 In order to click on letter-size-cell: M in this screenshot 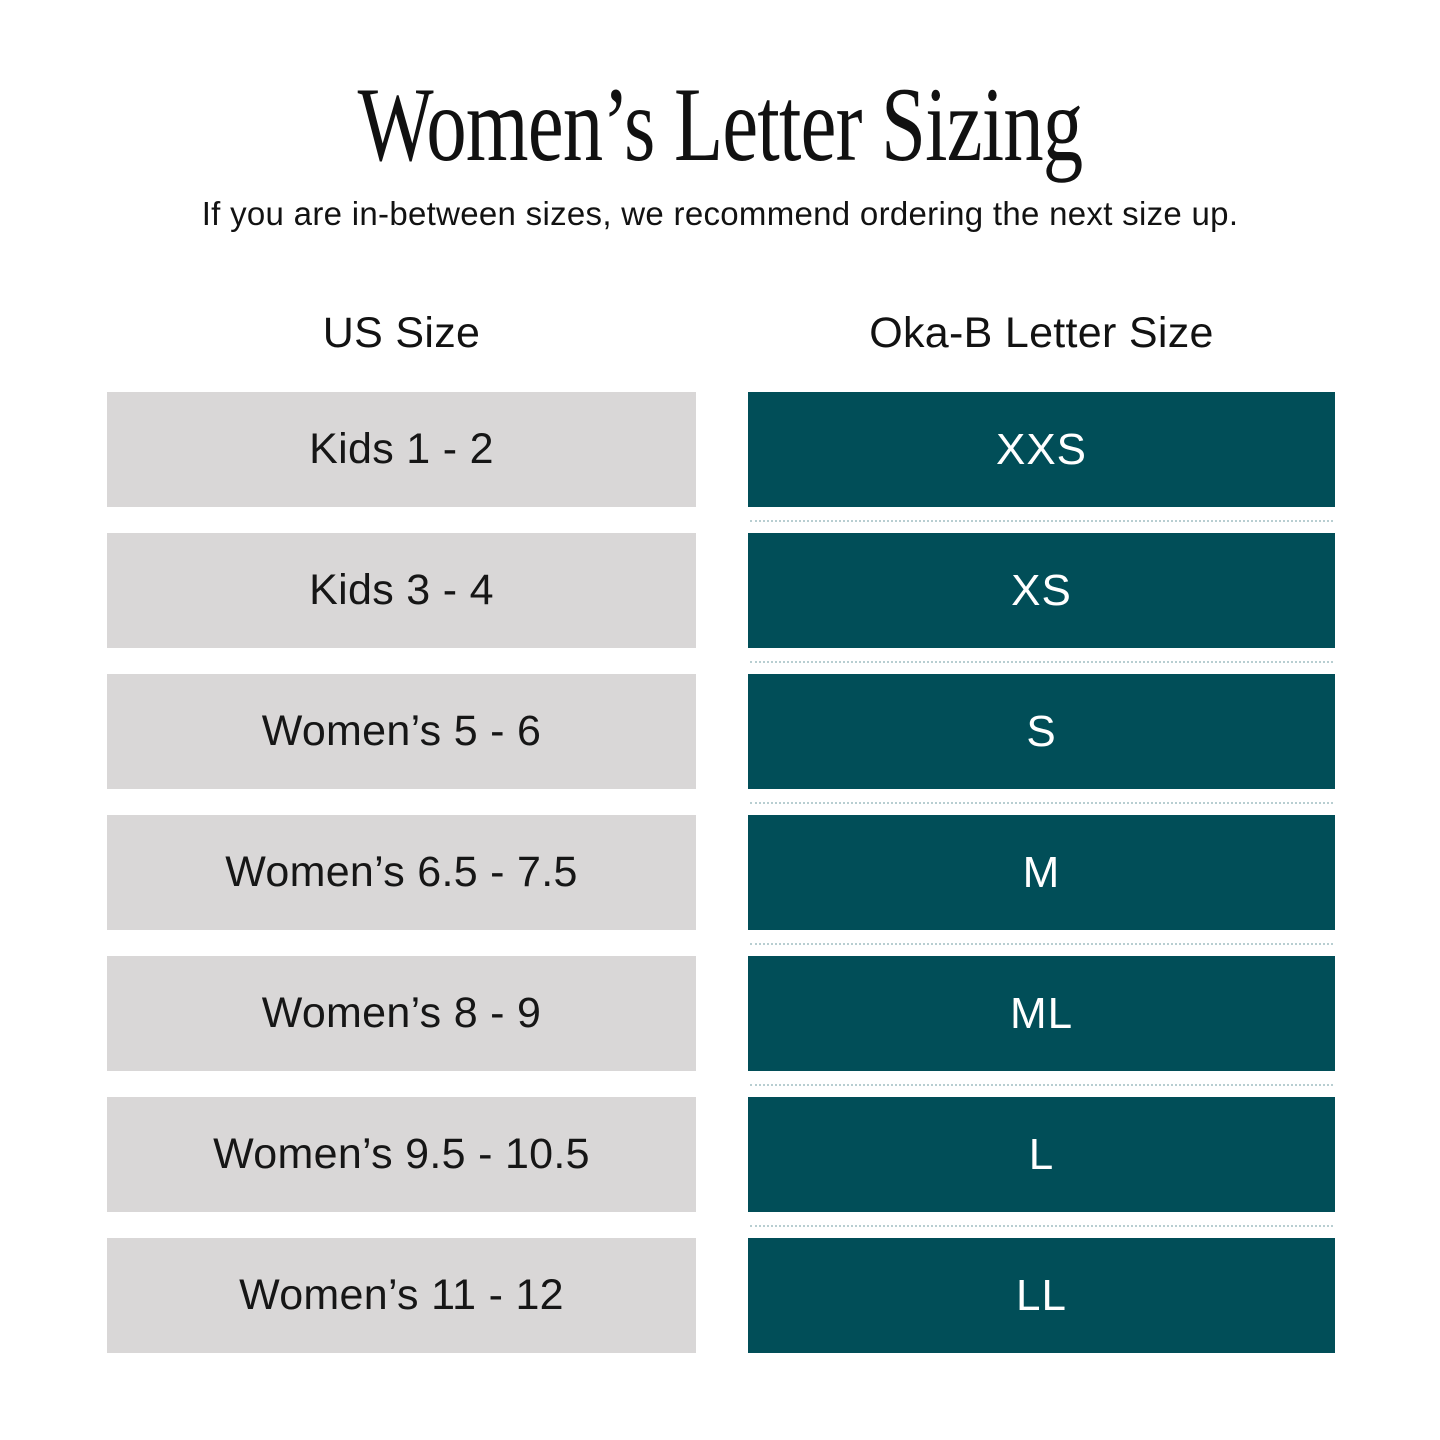, I will do `click(1041, 880)`.